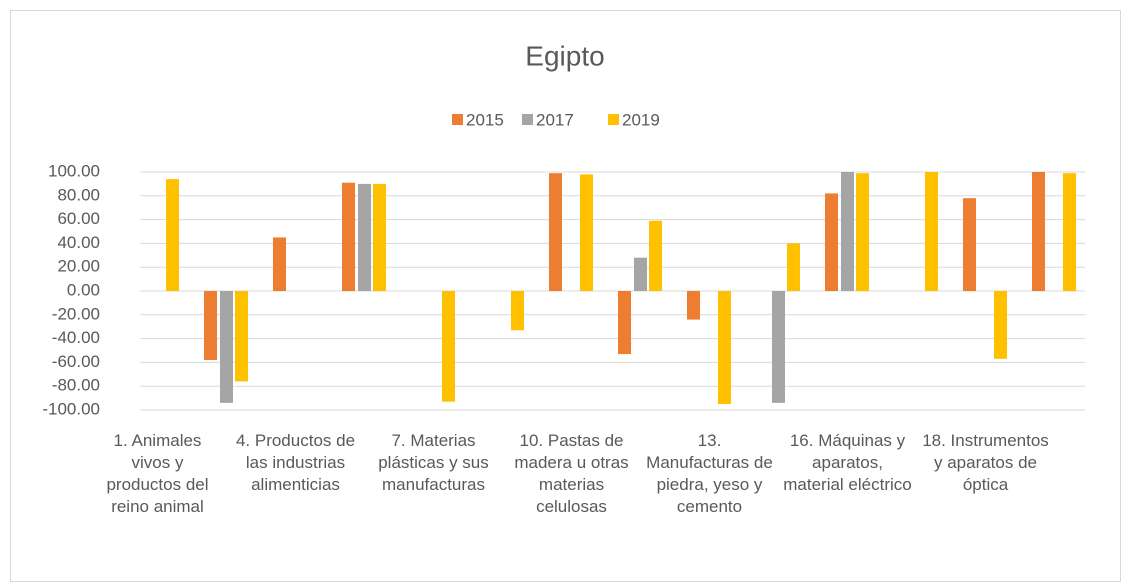  Describe the element at coordinates (985, 462) in the screenshot. I see `x-tick-label: 18. Instrumentos y aparatos de óptica` at that location.